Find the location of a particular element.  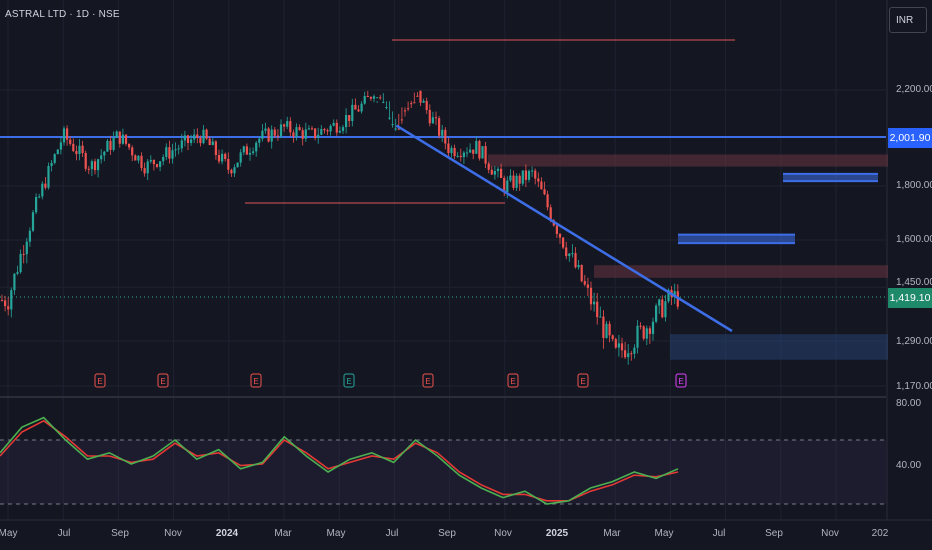

time-tick: Jul is located at coordinates (64, 533).